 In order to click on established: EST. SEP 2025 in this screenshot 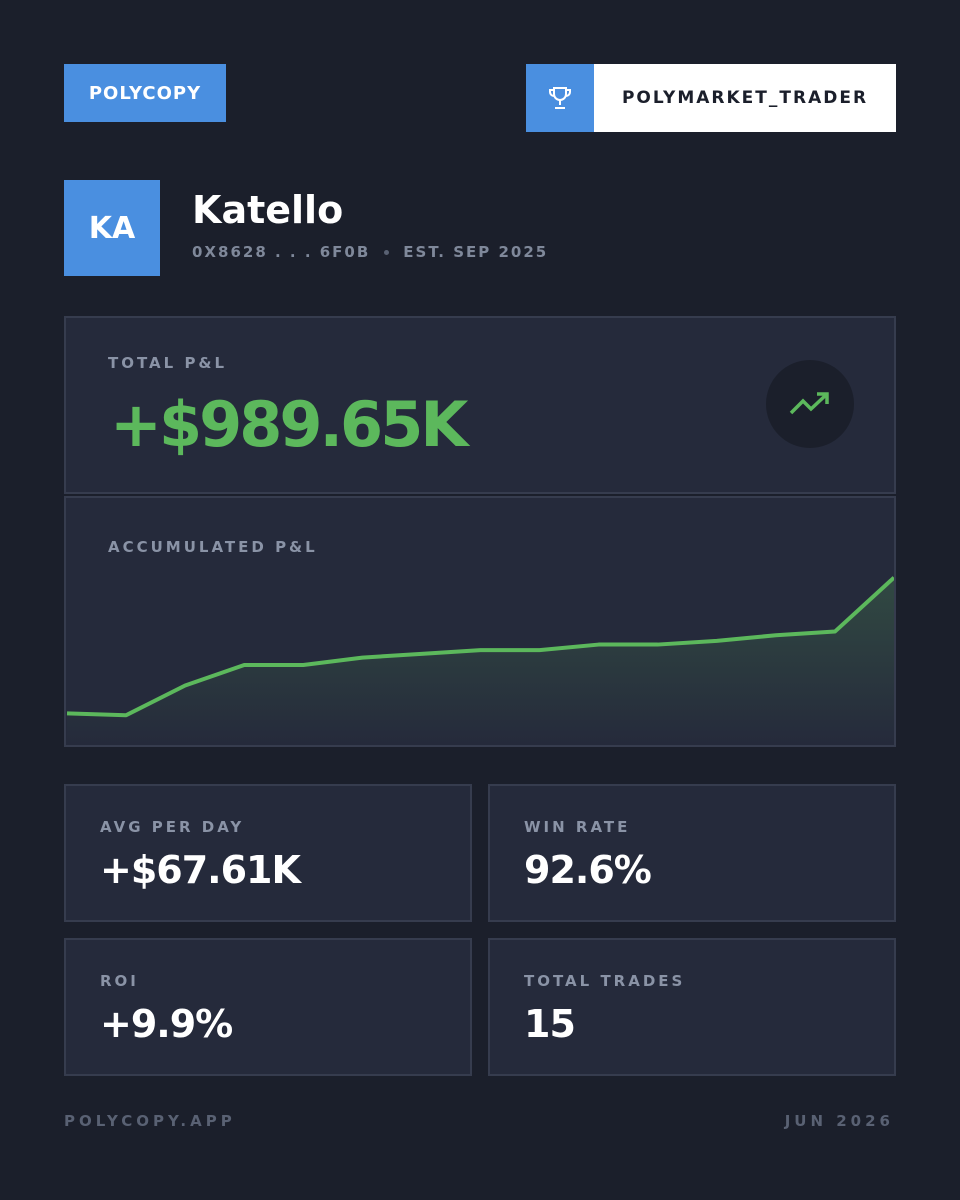, I will do `click(476, 252)`.